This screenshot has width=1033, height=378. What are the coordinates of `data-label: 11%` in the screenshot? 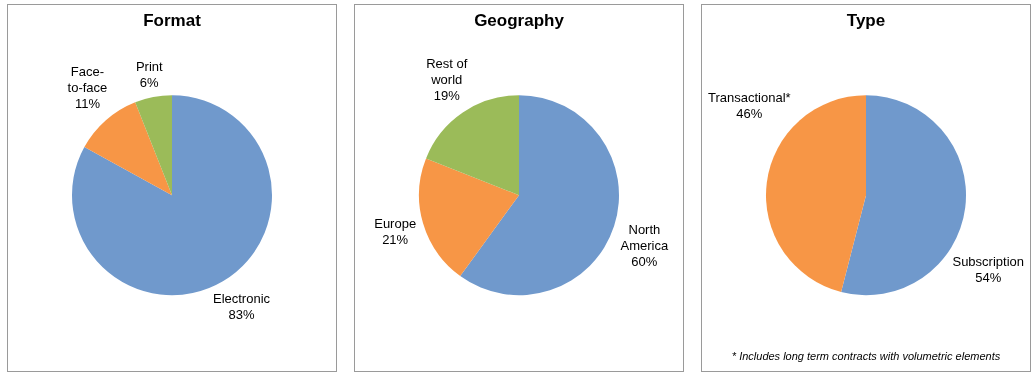 It's located at (87, 104).